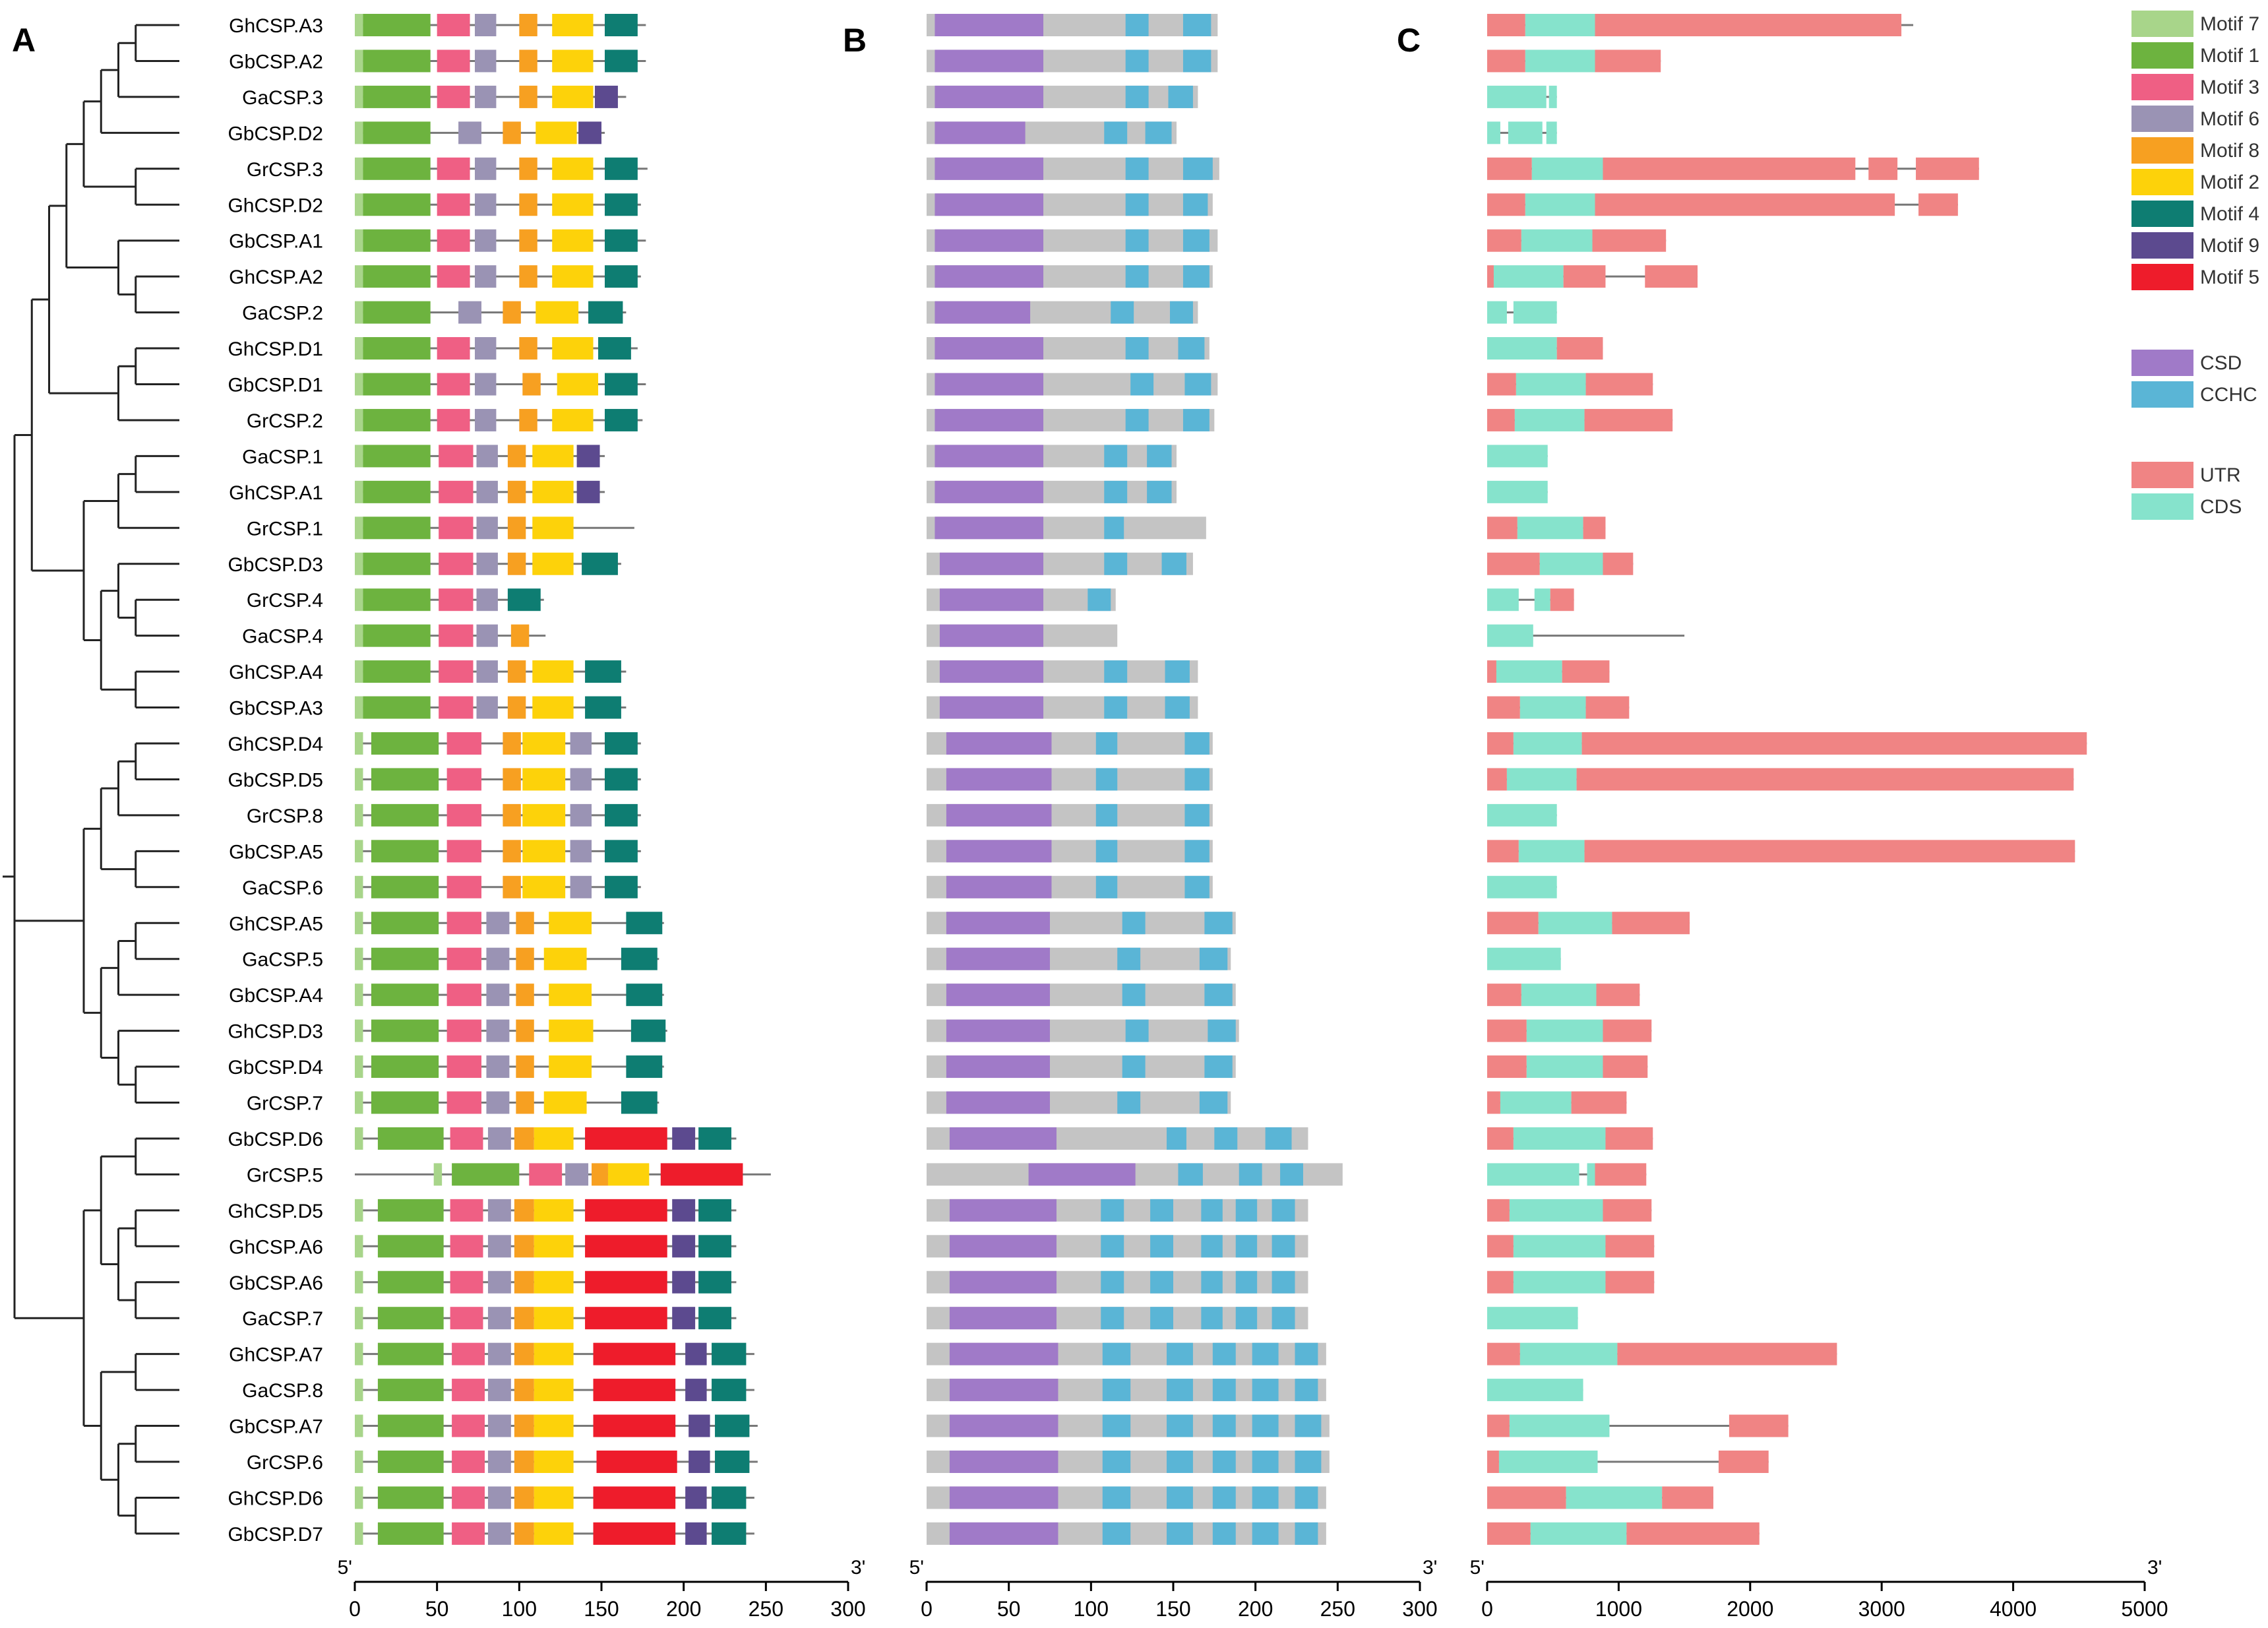 This screenshot has width=2268, height=1628. I want to click on domain-cchc-ghcsp-d3, so click(1222, 1030).